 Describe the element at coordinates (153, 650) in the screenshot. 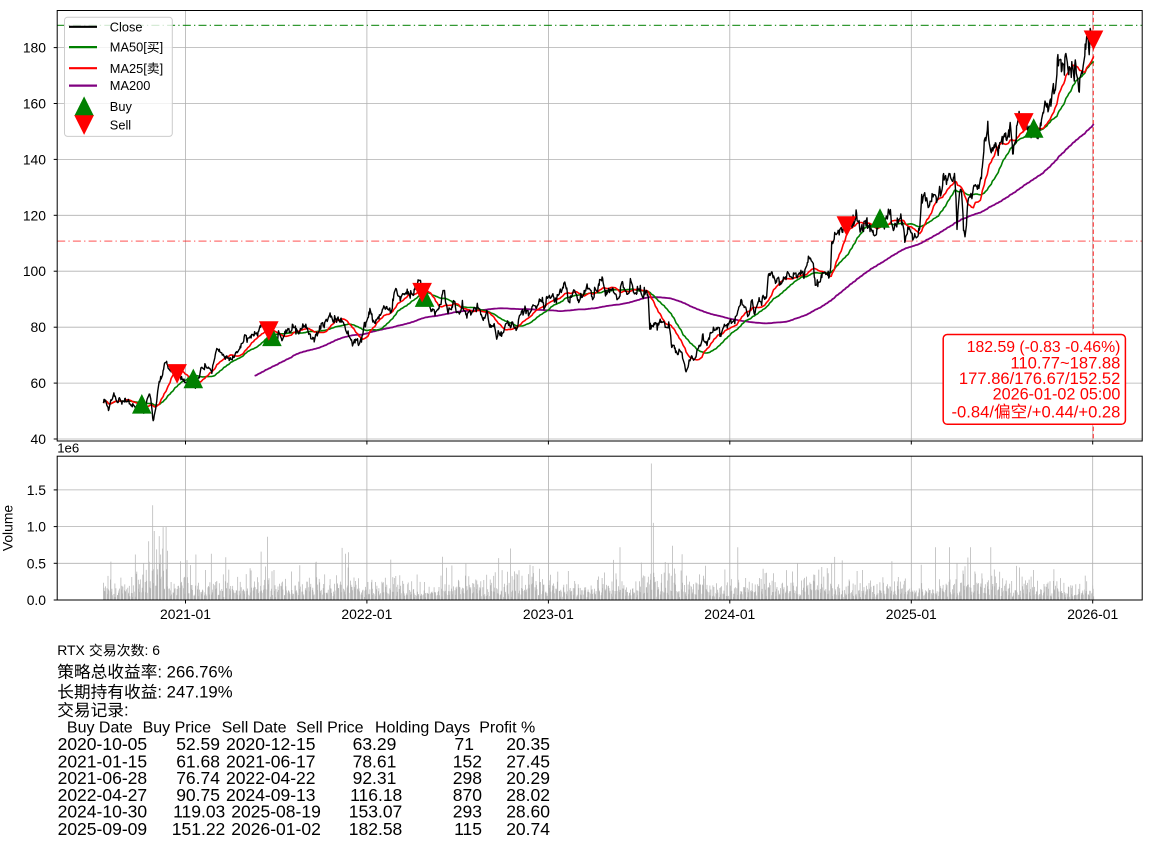

I see `svg-text:: 6: : 6` at that location.